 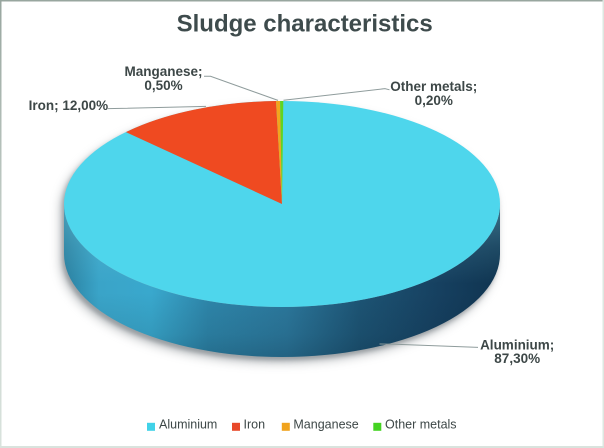 I want to click on svg-text: Aluminium;, so click(x=517, y=345).